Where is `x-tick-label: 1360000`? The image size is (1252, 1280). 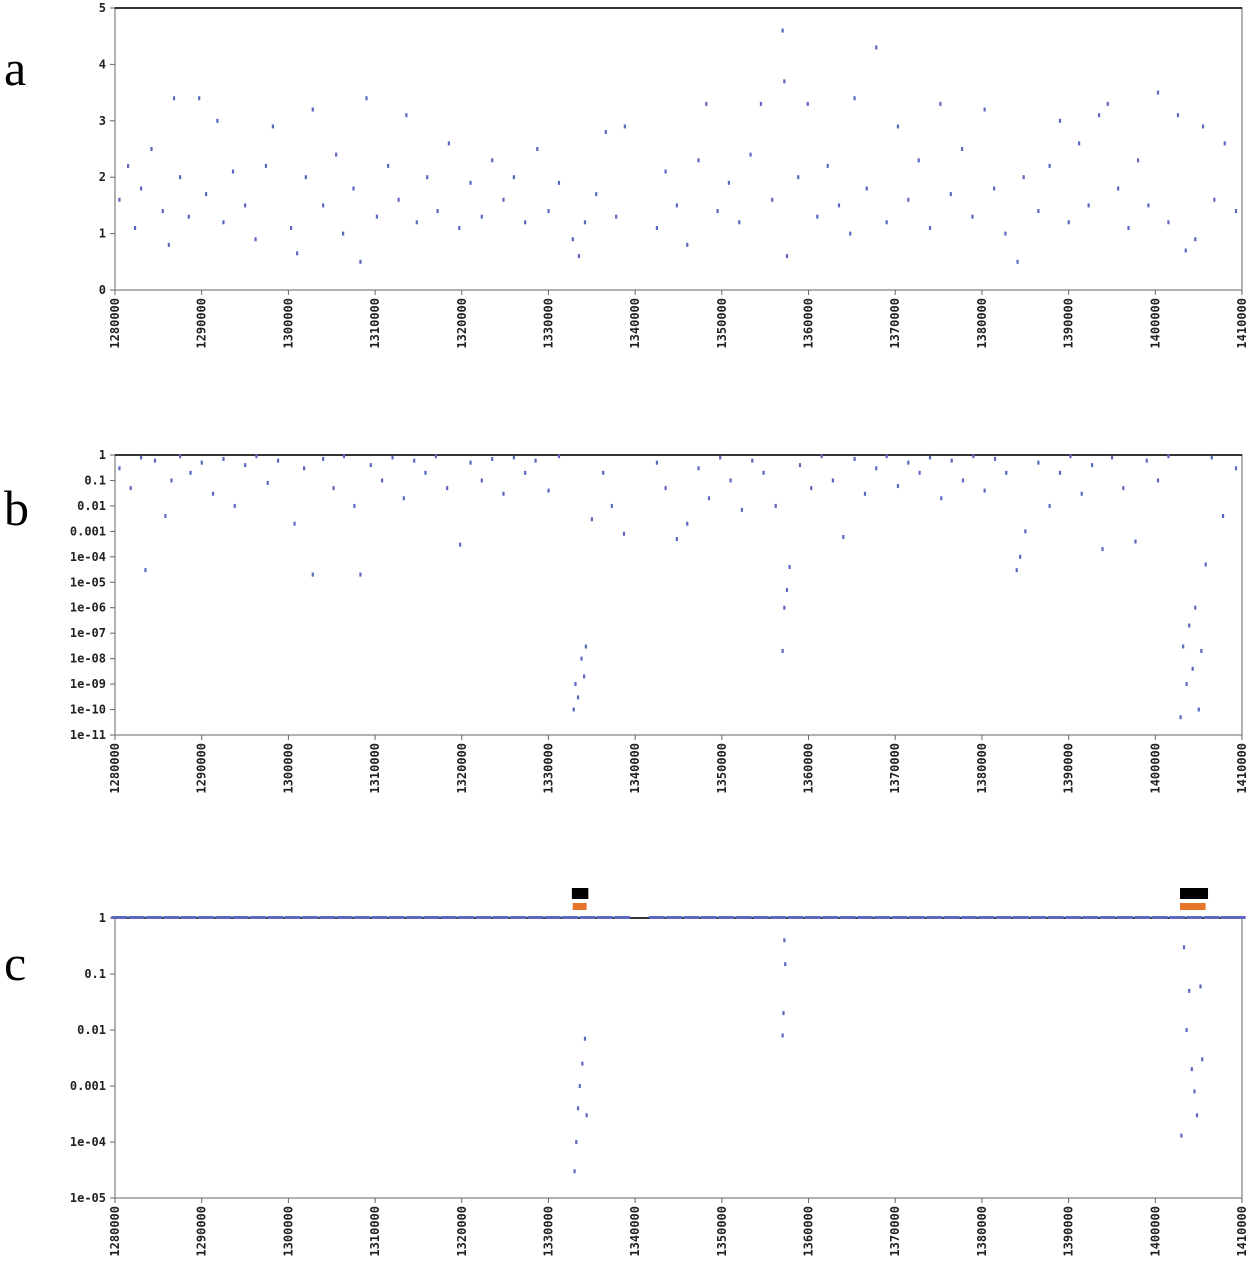 x-tick-label: 1360000 is located at coordinates (809, 323).